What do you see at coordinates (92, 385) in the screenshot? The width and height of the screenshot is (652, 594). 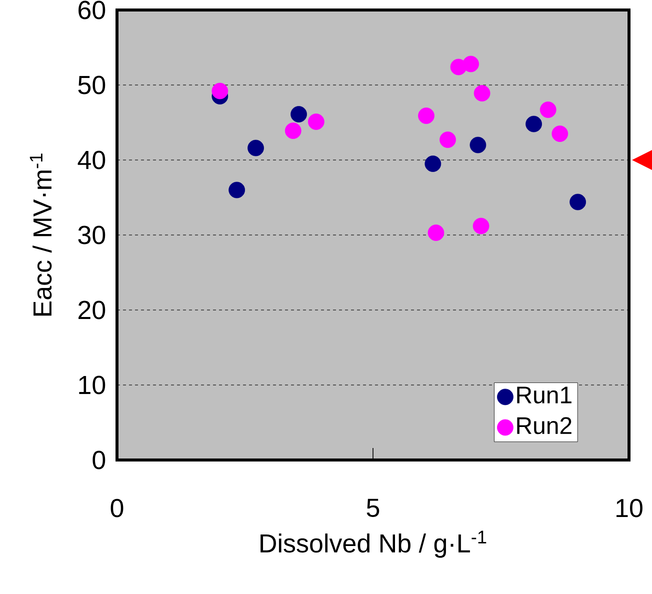 I see `y-tick-label: 10` at bounding box center [92, 385].